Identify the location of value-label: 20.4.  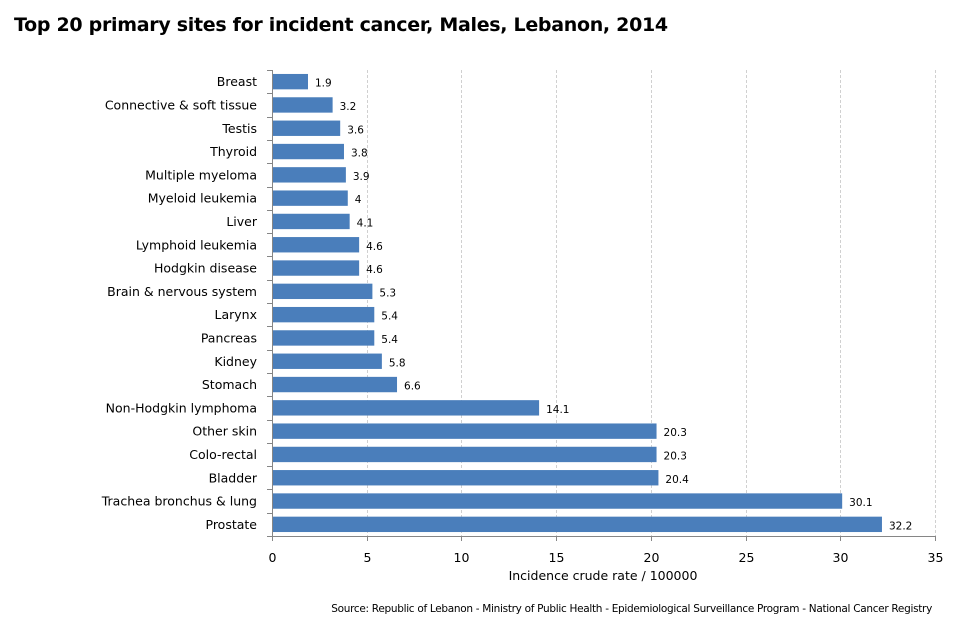
(677, 480).